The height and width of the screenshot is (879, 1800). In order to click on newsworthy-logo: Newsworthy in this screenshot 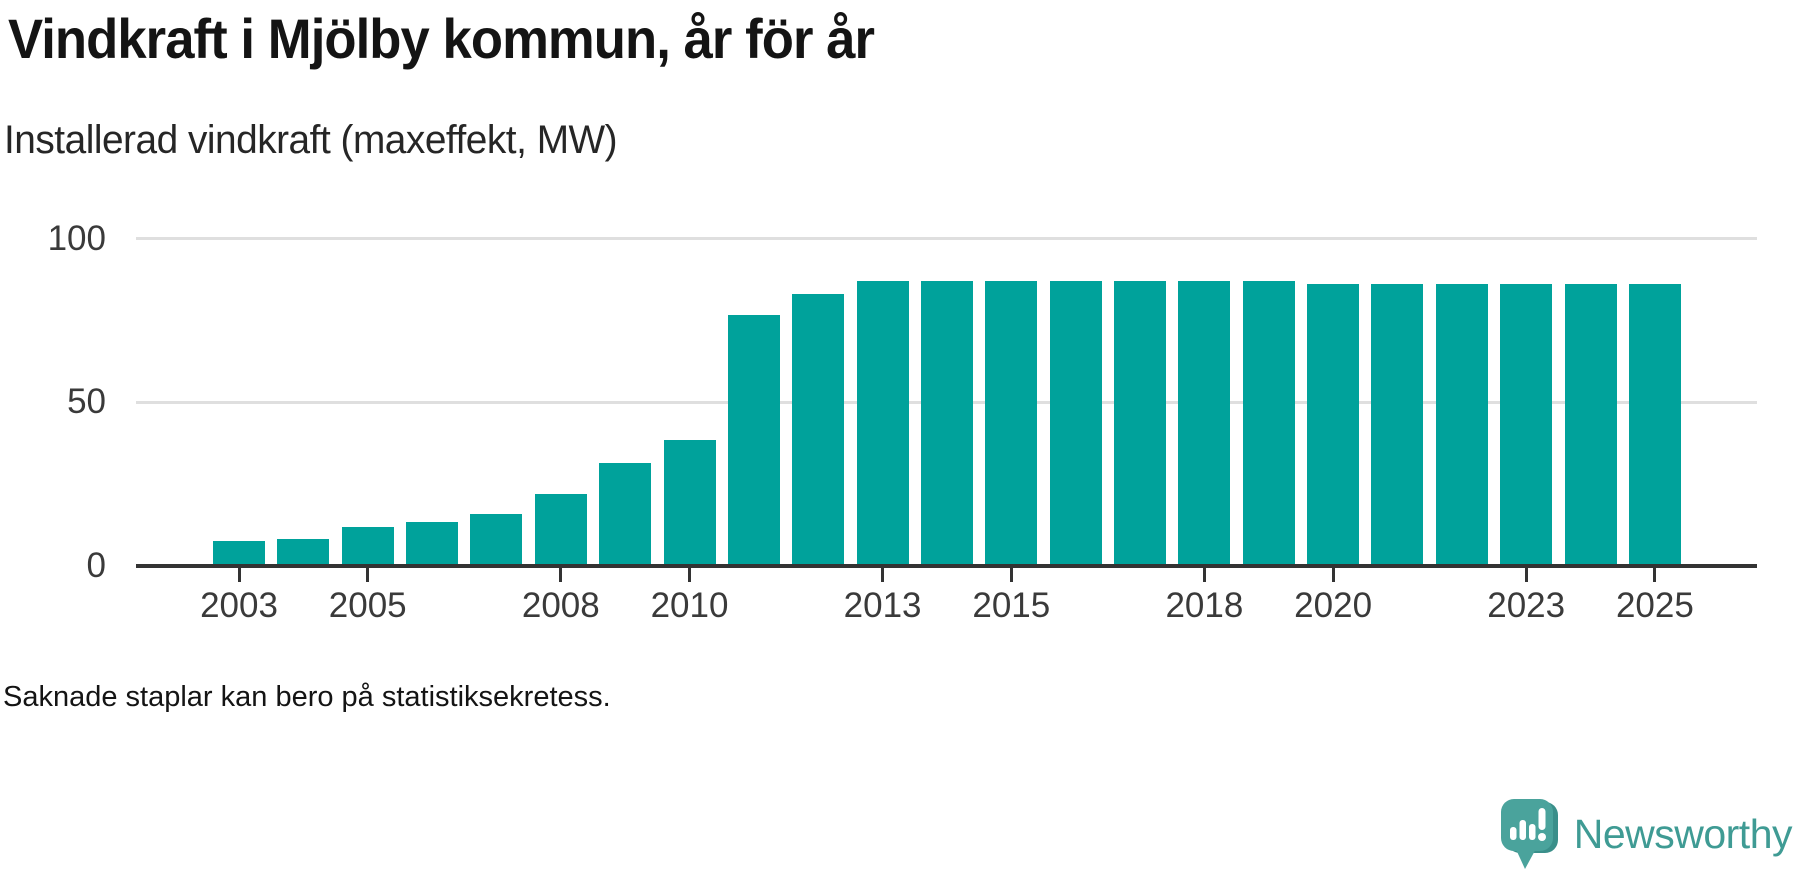, I will do `click(1645, 834)`.